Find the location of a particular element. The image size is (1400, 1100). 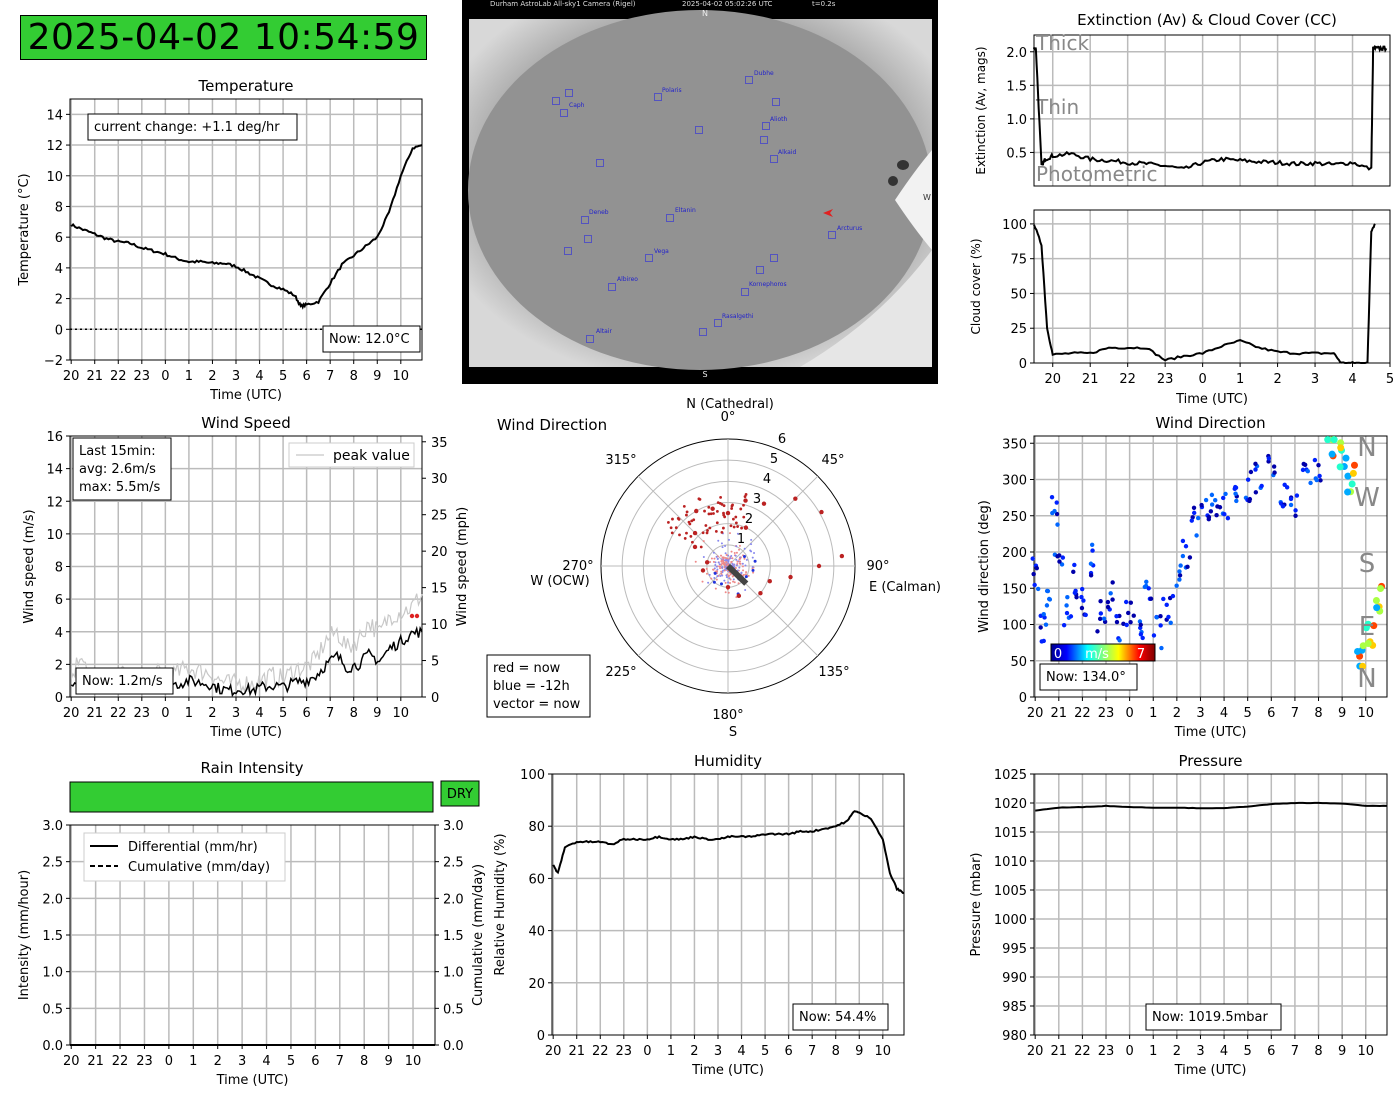

rain-legend-frame is located at coordinates (184, 857).